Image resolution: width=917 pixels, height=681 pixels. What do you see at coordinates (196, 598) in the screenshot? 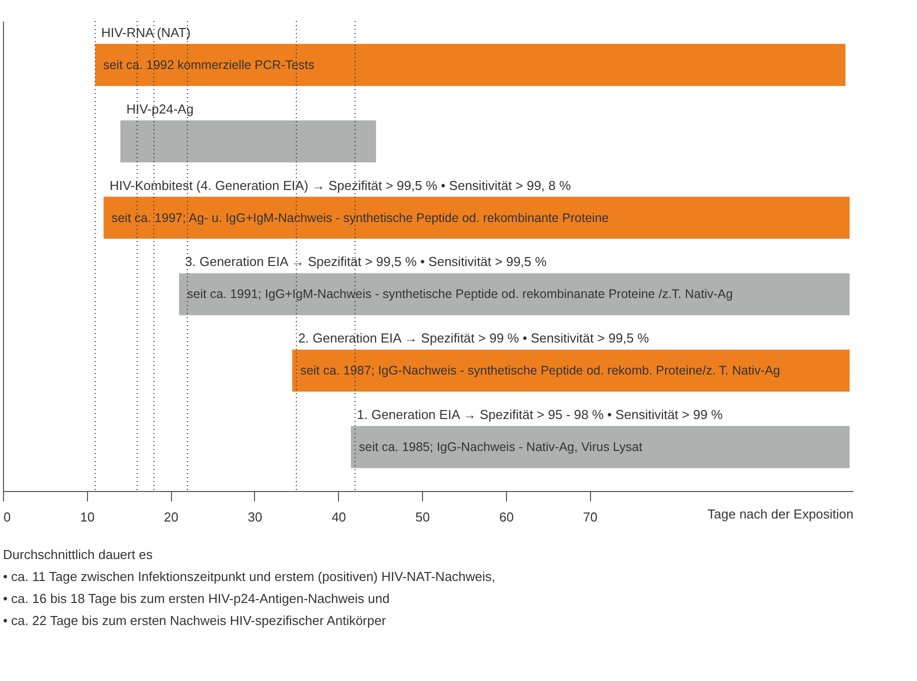
I see `text: • ca. 16 bis 18 Tage bis zum ersten HIV-p24-Antigen-Nachweis und` at bounding box center [196, 598].